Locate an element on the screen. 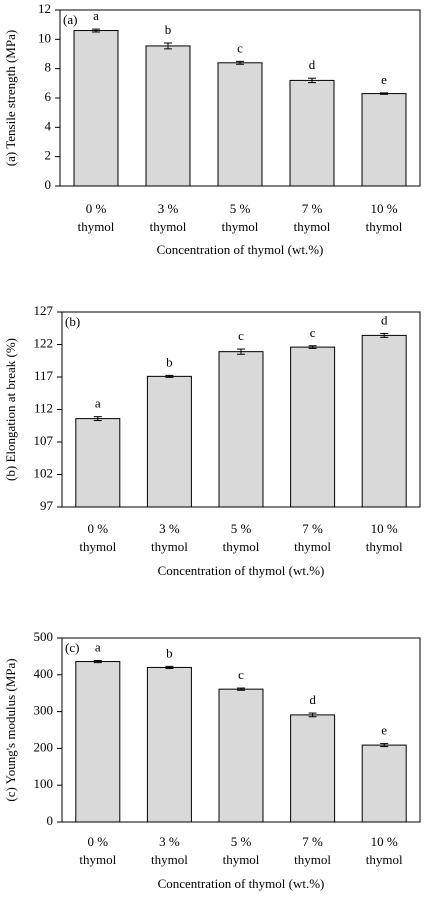 This screenshot has width=433, height=899. y-tick-label: 200 is located at coordinates (44, 746).